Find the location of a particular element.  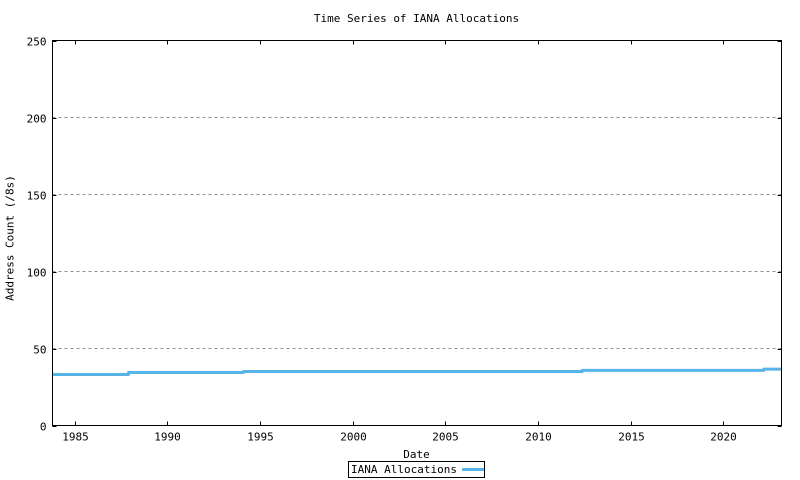

y-tick-label: 150 is located at coordinates (37, 196).